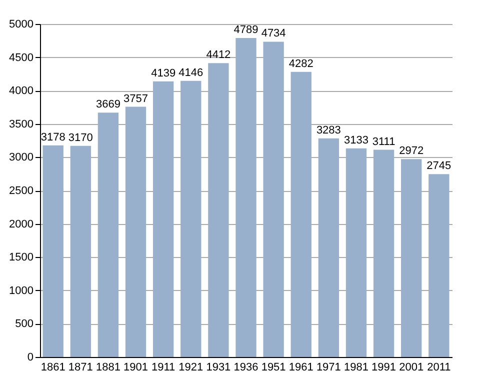 This screenshot has width=488, height=373. What do you see at coordinates (218, 367) in the screenshot?
I see `x-tick-label: 1931` at bounding box center [218, 367].